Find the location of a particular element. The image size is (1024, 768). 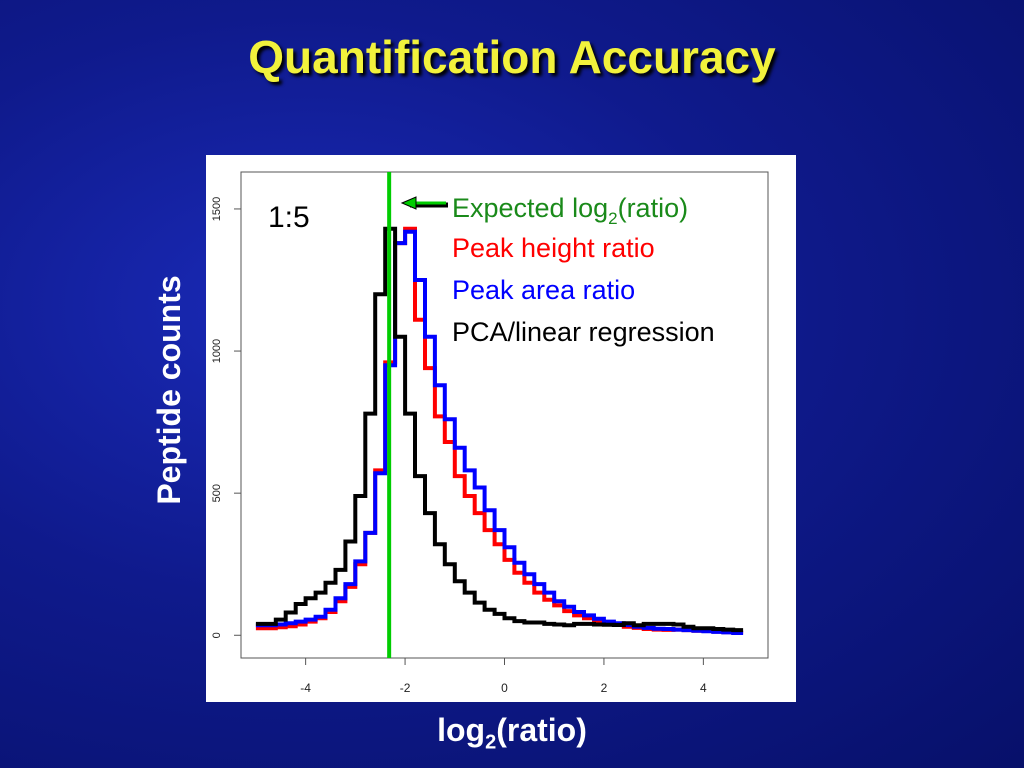

x-tick-label: 4 is located at coordinates (703, 688).